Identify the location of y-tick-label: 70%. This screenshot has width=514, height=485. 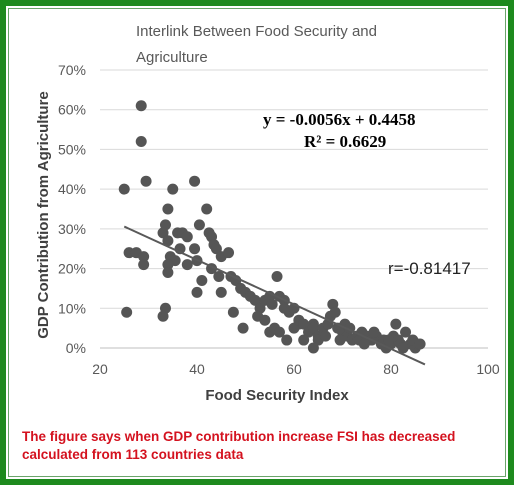
(72, 70).